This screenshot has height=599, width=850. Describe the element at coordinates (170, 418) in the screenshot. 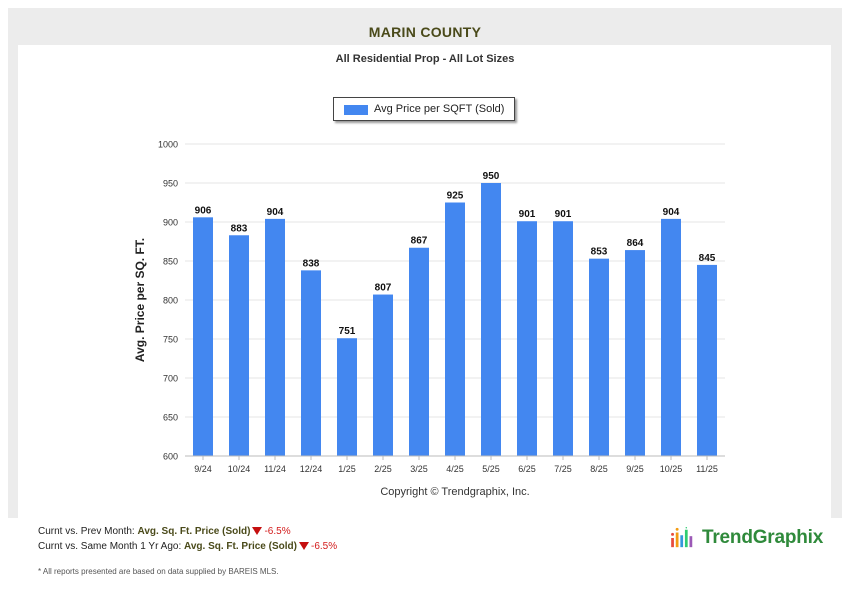

I see `y-tick-label: 650` at that location.